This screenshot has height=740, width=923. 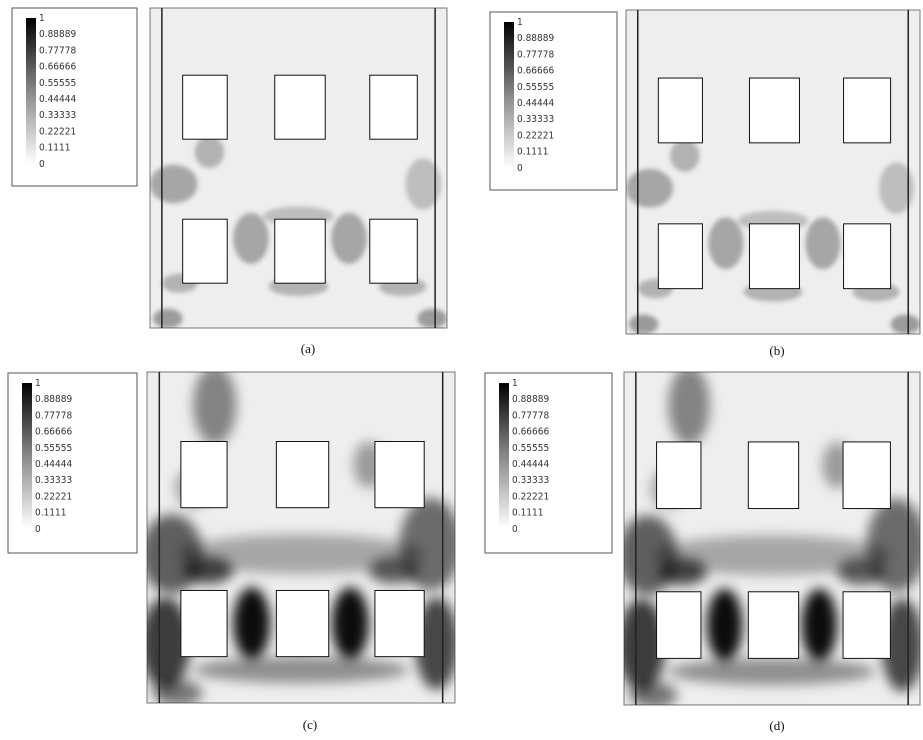 I want to click on caption: (c), so click(x=310, y=724).